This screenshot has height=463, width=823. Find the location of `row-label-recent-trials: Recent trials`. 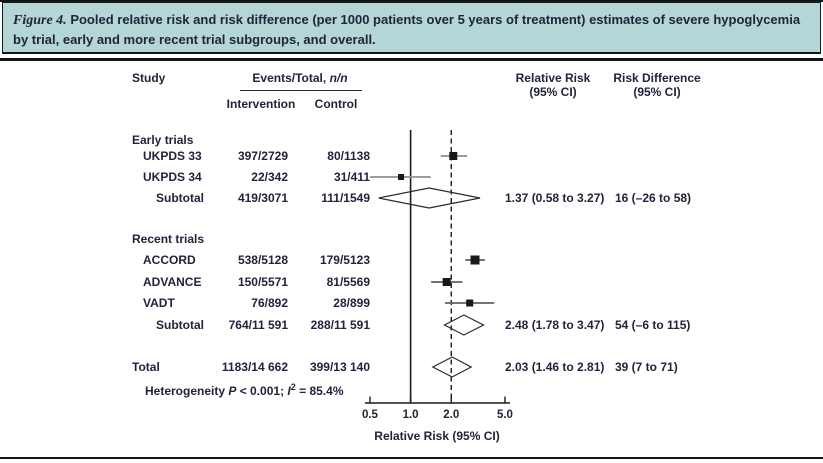

row-label-recent-trials: Recent trials is located at coordinates (168, 239).